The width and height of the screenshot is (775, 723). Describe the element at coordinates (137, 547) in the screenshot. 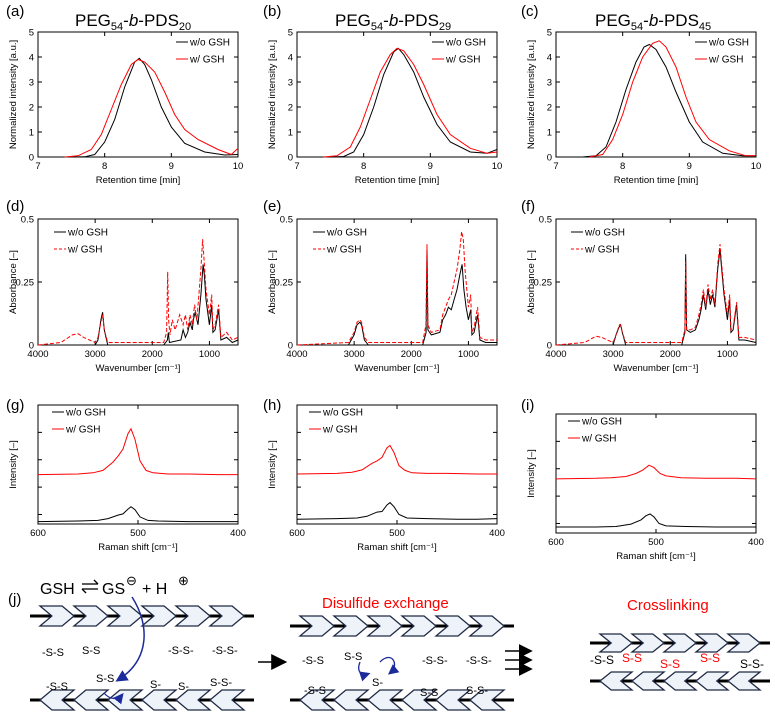

I see `x-axis-label: Raman shift [cm⁻¹]` at that location.